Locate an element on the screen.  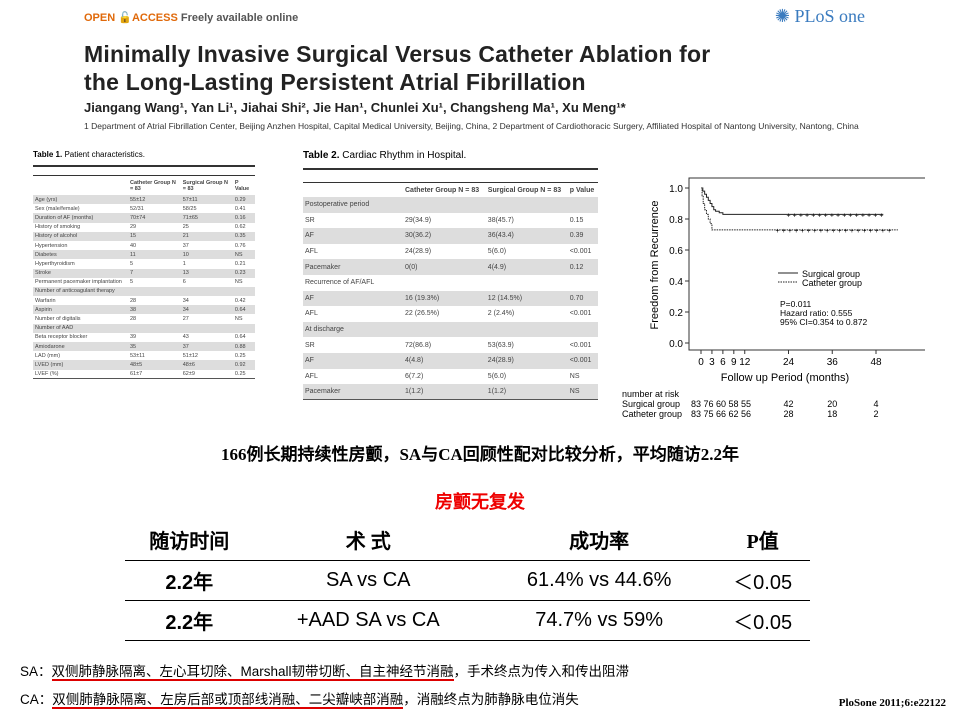
table-row: LAD (mm) 53±11 51±12 0.25 is located at coordinates (144, 355).